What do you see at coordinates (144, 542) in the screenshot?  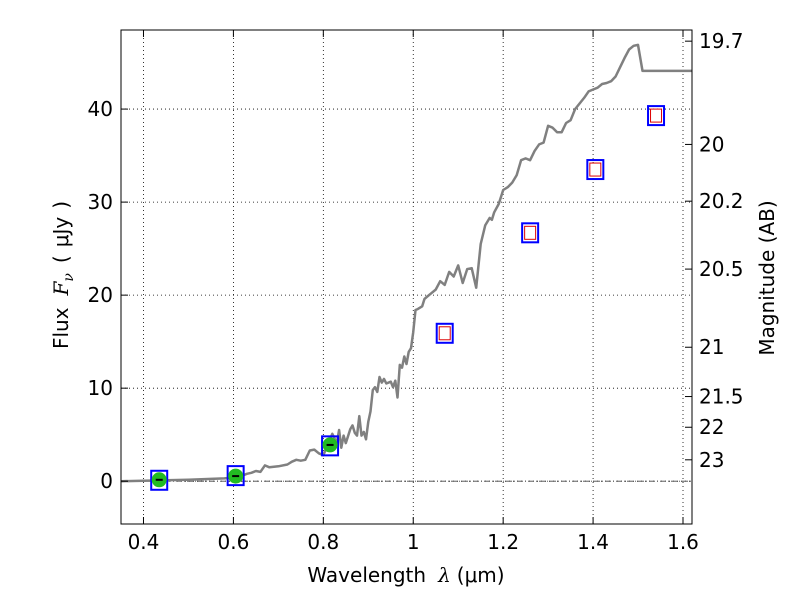 I see `x-tick-label: 0.4` at bounding box center [144, 542].